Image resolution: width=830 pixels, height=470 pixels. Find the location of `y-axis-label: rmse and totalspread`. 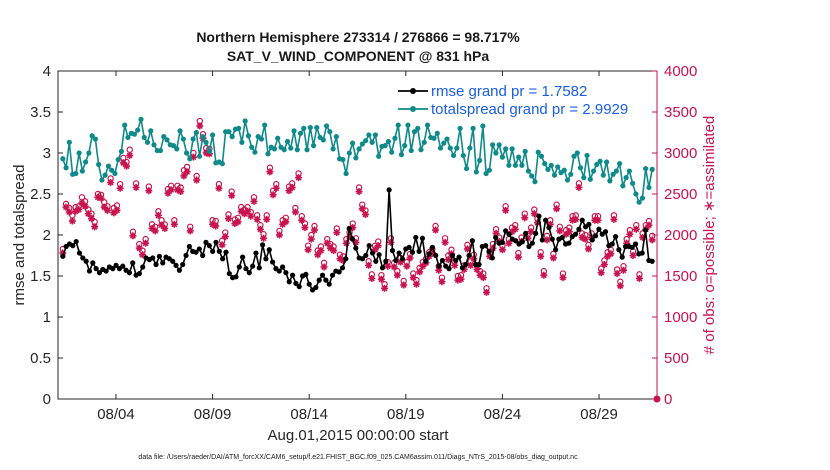

y-axis-label: rmse and totalspread is located at coordinates (19, 235).